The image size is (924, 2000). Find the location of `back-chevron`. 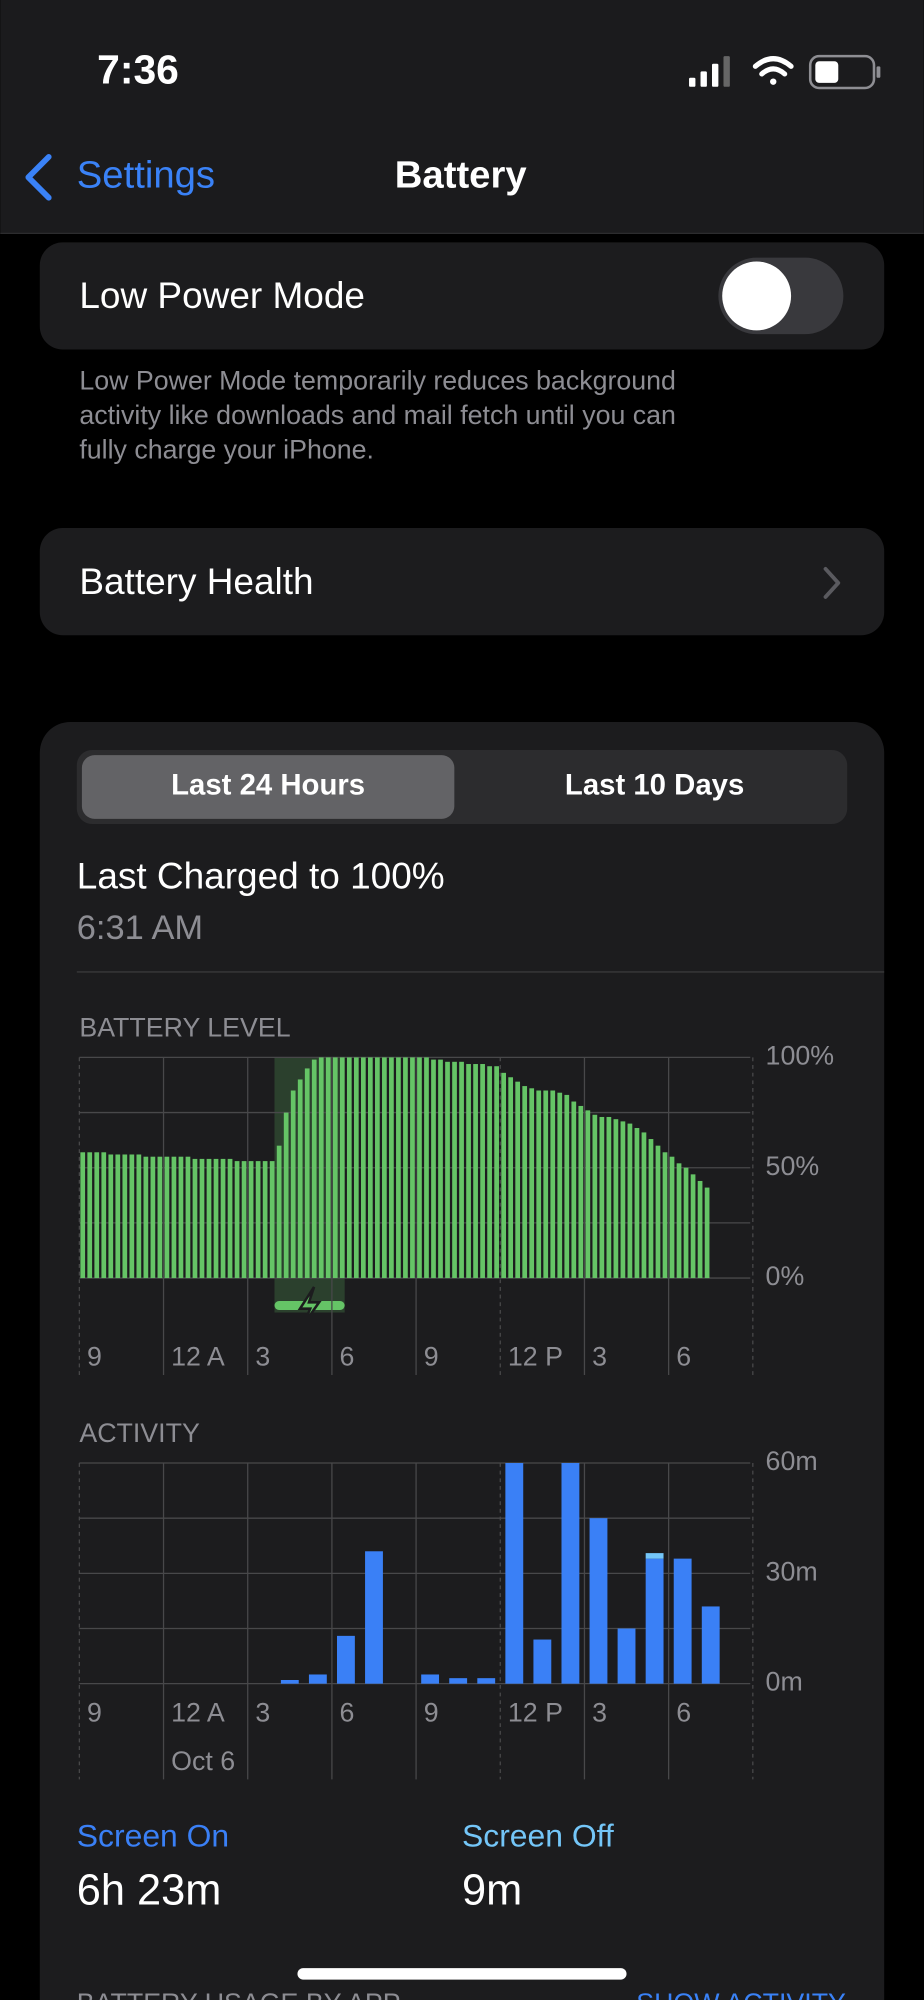

back-chevron is located at coordinates (38, 177).